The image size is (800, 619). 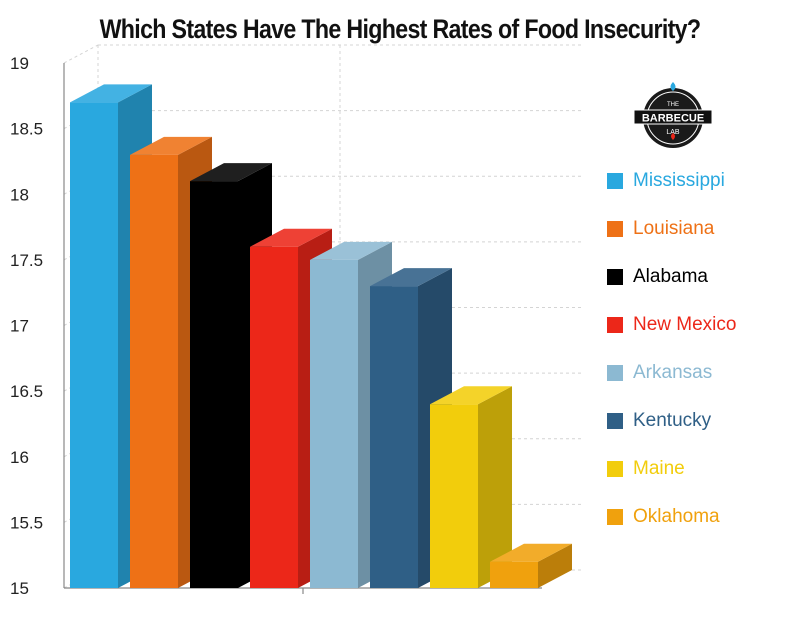 I want to click on logo-badge-icon: THE BARBECUE LAB, so click(x=673, y=115).